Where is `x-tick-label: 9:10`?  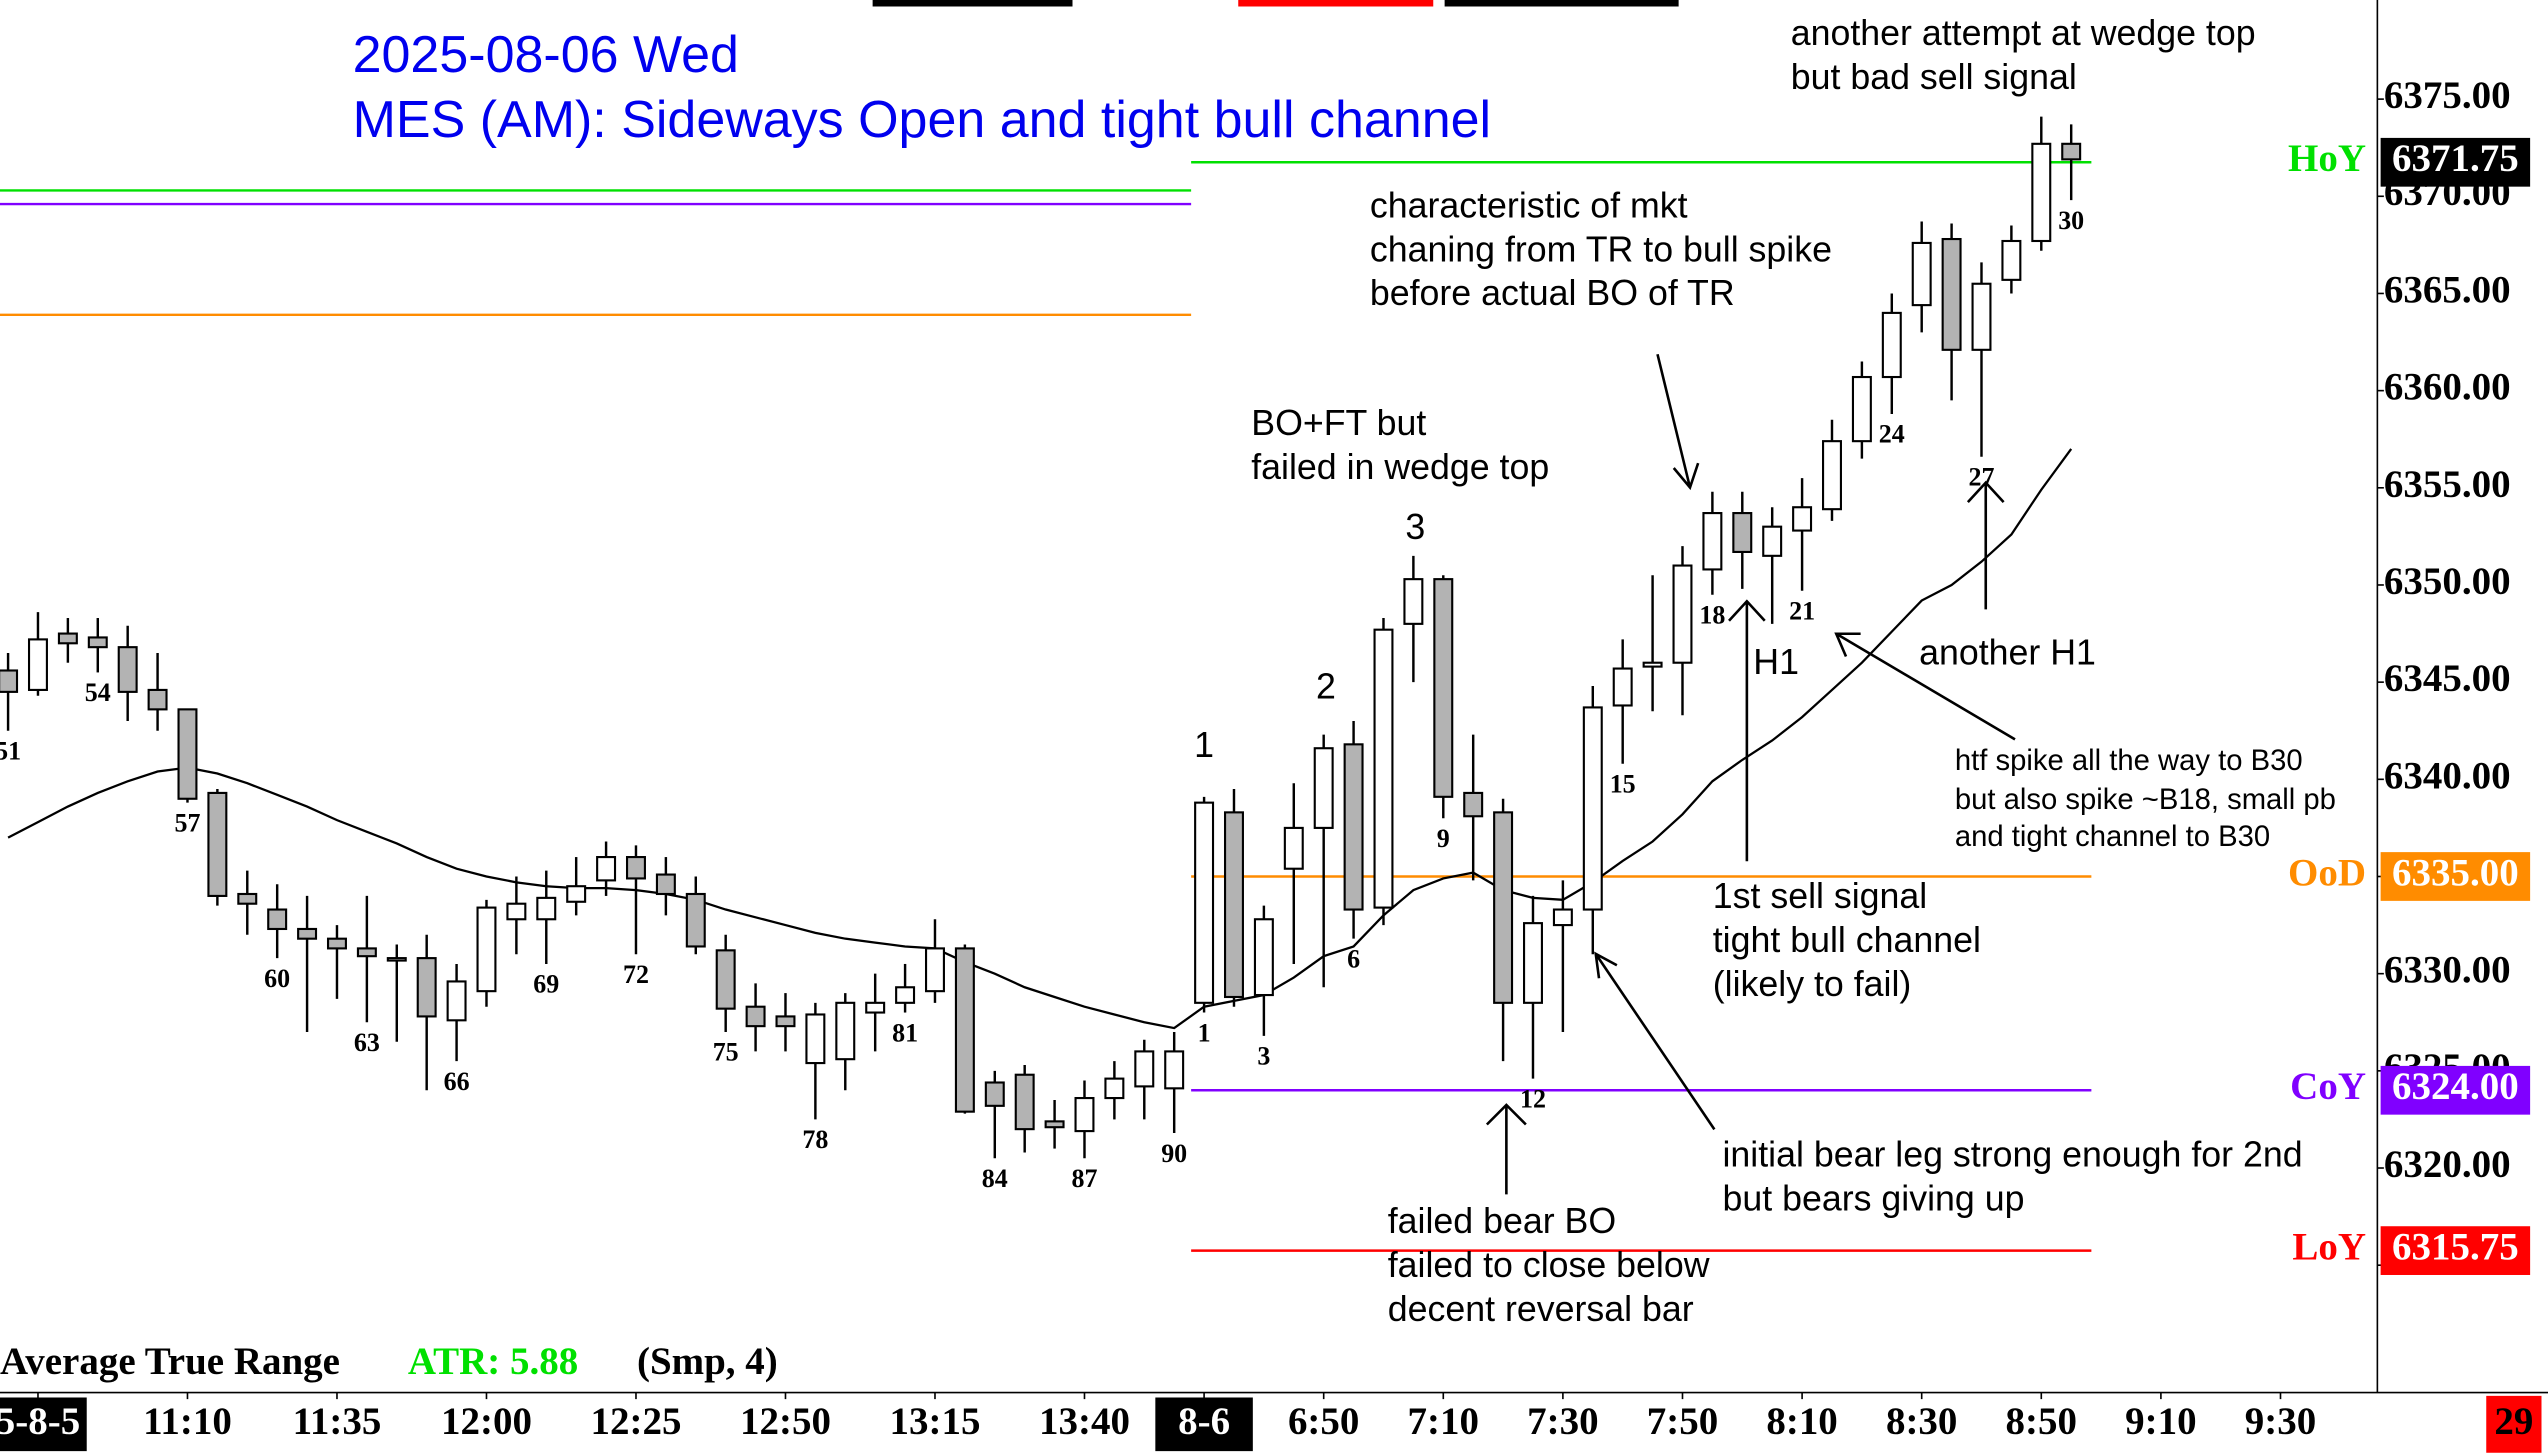
x-tick-label: 9:10 is located at coordinates (2160, 1421).